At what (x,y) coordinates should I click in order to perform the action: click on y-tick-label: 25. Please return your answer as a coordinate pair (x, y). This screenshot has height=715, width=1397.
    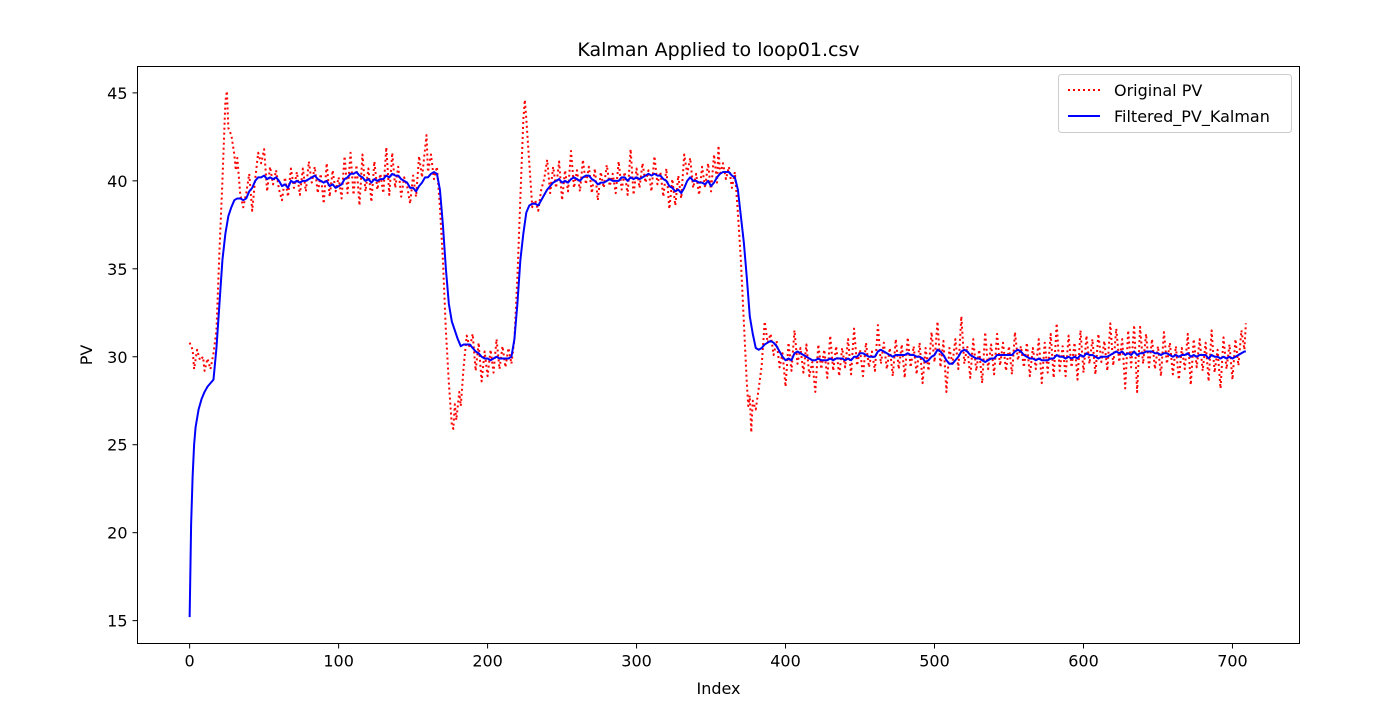
    Looking at the image, I should click on (117, 445).